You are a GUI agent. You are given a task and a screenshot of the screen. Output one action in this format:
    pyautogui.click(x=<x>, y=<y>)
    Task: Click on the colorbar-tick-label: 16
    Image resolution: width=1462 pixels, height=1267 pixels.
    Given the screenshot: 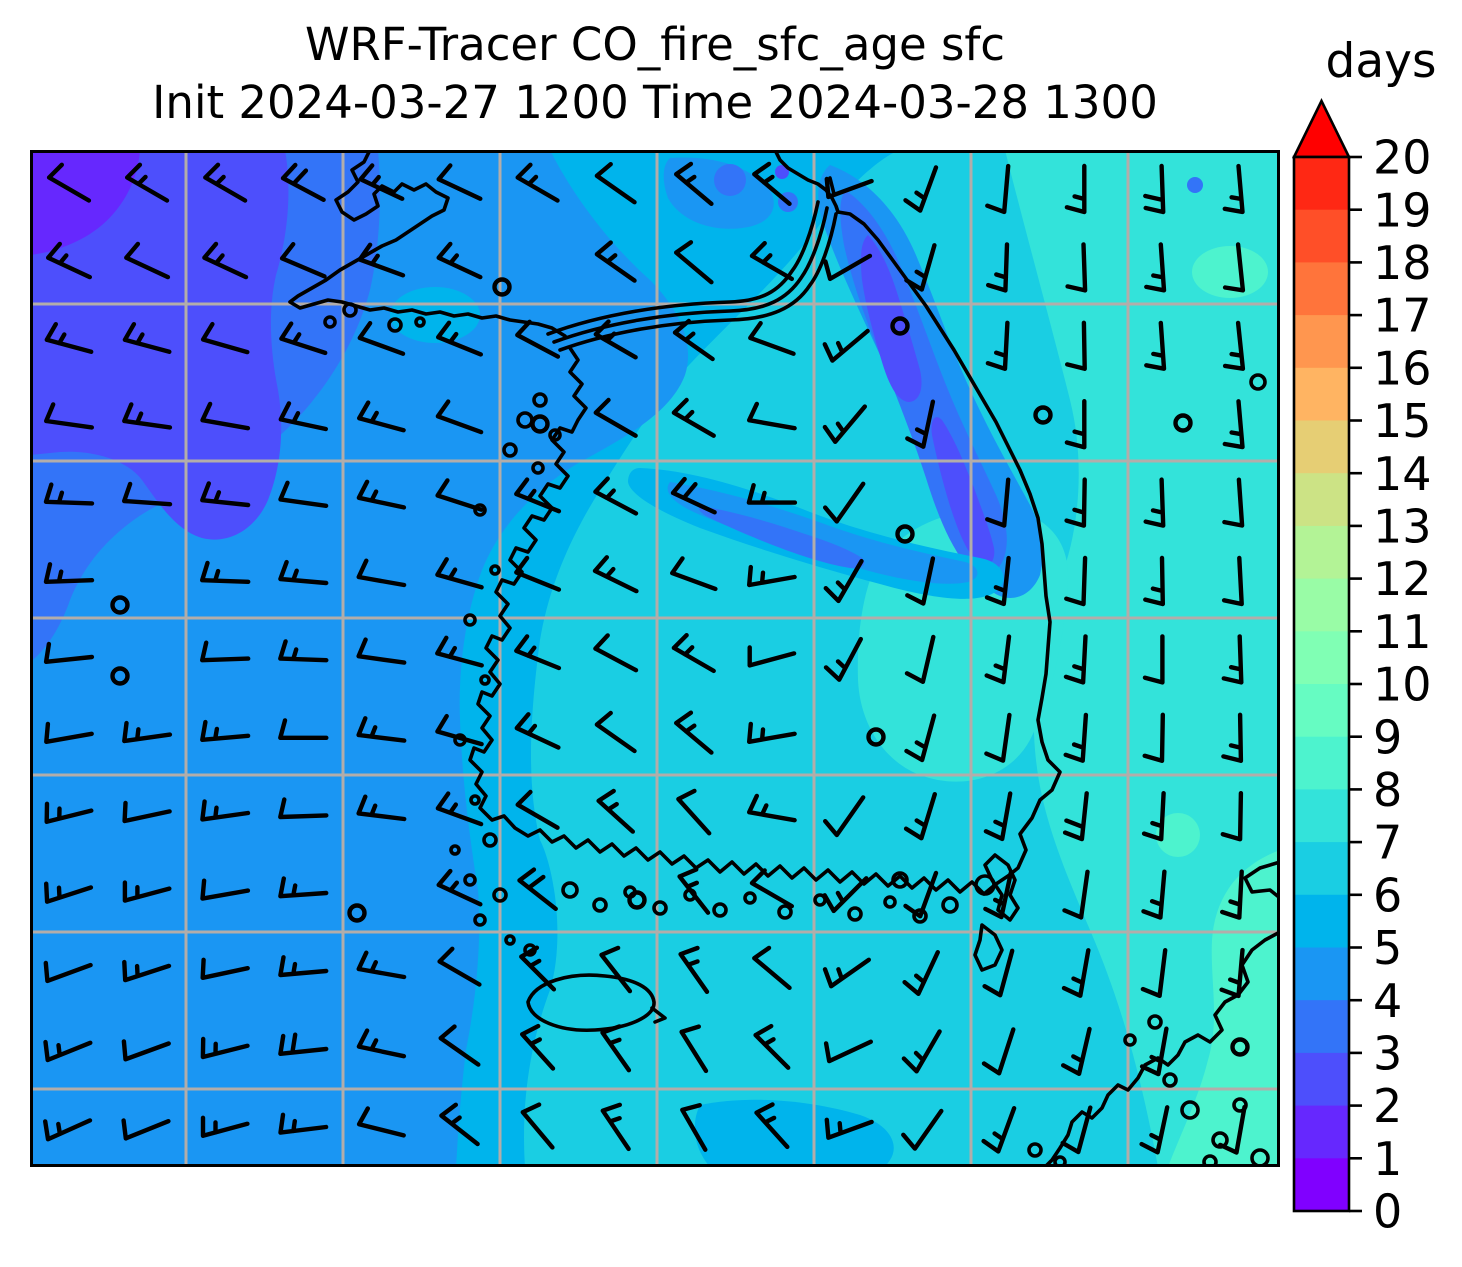 What is the action you would take?
    pyautogui.click(x=1402, y=368)
    